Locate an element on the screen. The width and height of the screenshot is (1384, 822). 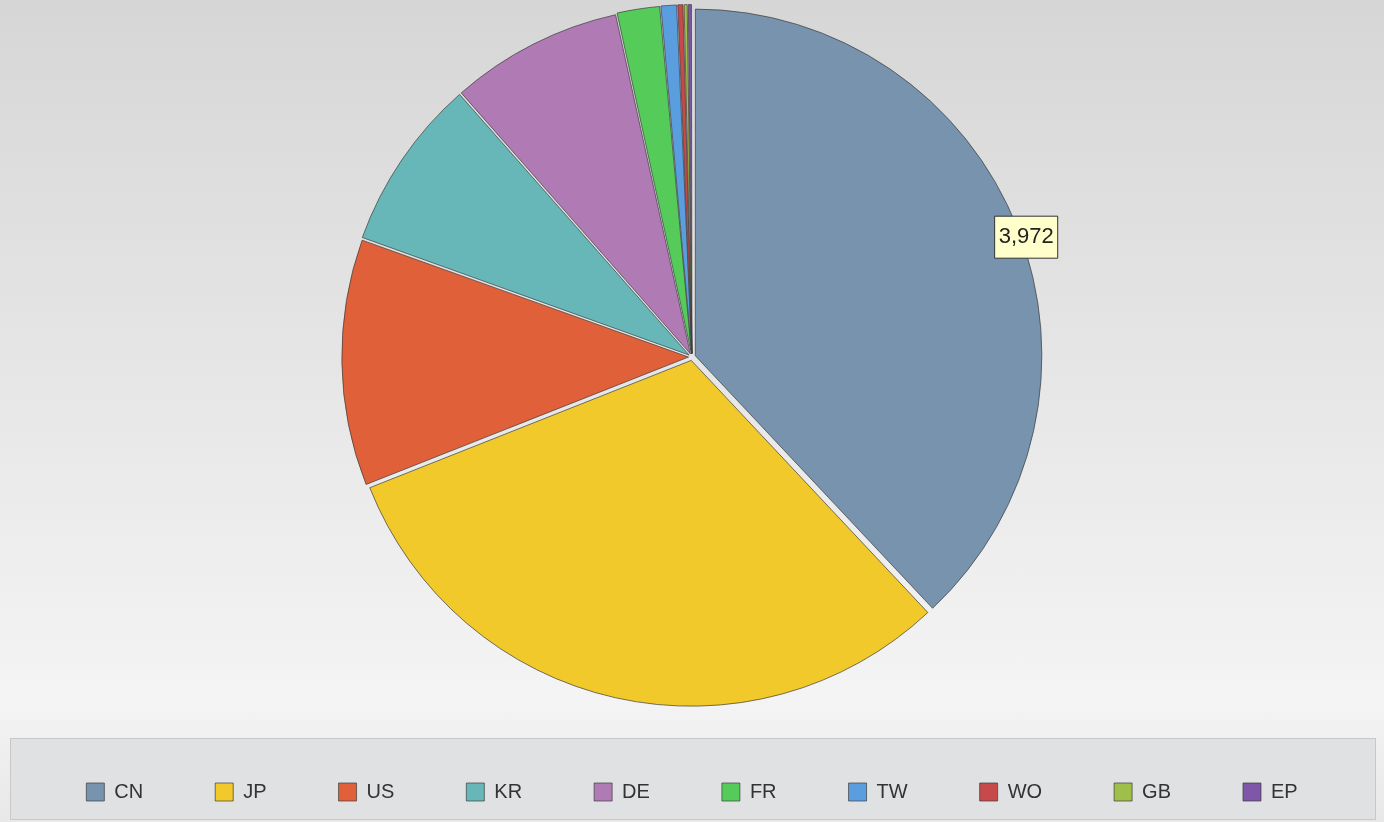
legend-label: TW is located at coordinates (892, 790).